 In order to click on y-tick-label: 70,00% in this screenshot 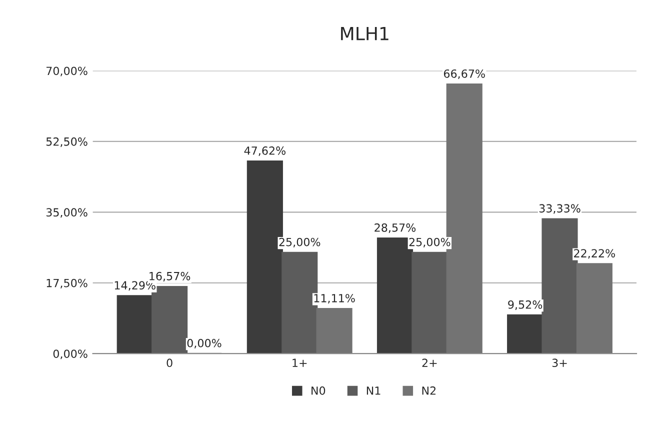, I will do `click(67, 71)`.